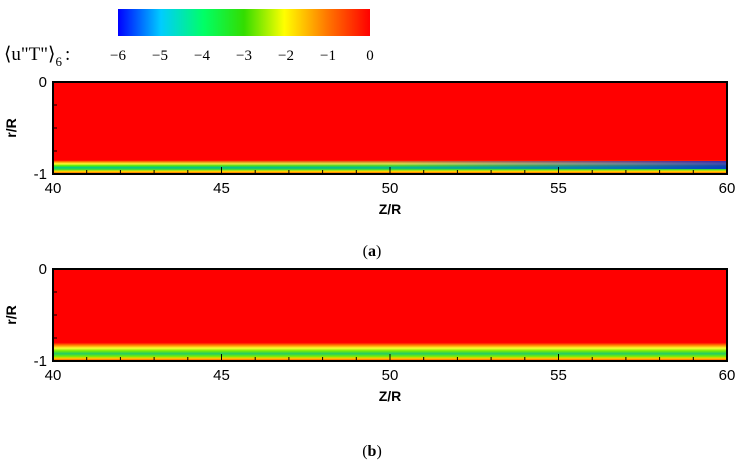  I want to click on colorbar-title: ⟨u"T"⟩6:, so click(37, 56).